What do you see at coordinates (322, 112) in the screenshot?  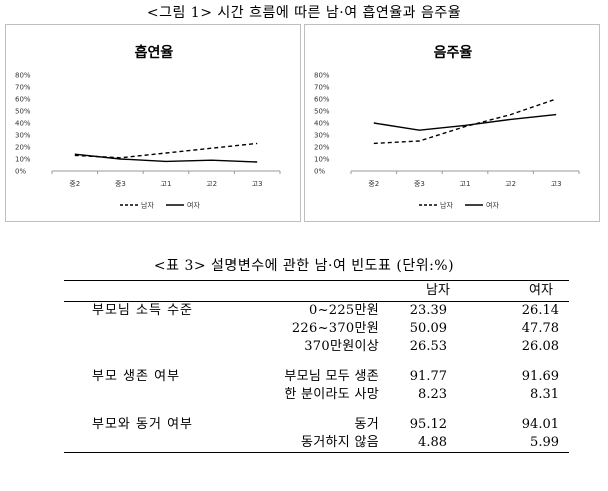 I see `drinking-y-tick-label: 50%` at bounding box center [322, 112].